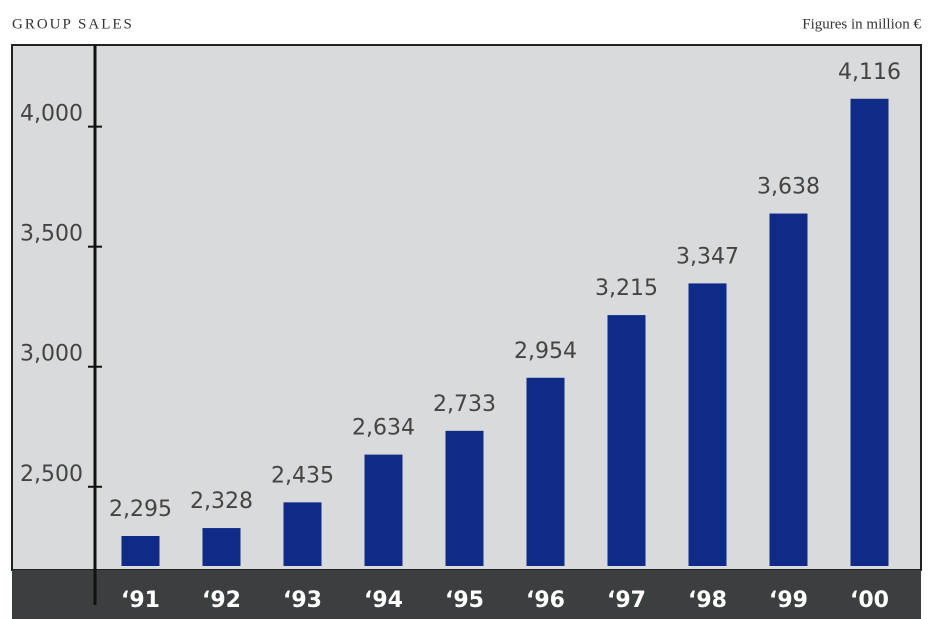 This screenshot has width=933, height=619. Describe the element at coordinates (707, 600) in the screenshot. I see `x-tick-label: ‘98` at that location.